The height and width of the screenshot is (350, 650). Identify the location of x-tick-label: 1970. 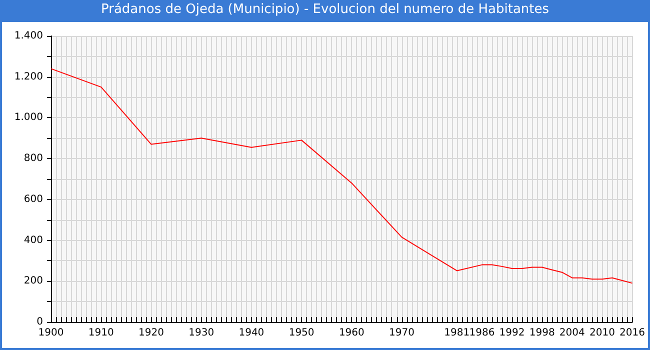
(401, 333).